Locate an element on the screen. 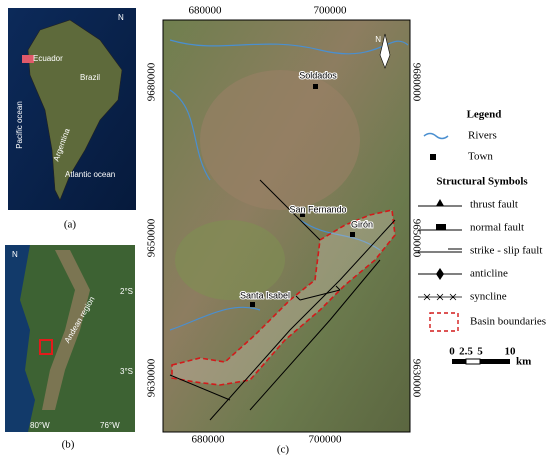 The height and width of the screenshot is (459, 550). town-label: Soldados is located at coordinates (318, 75).